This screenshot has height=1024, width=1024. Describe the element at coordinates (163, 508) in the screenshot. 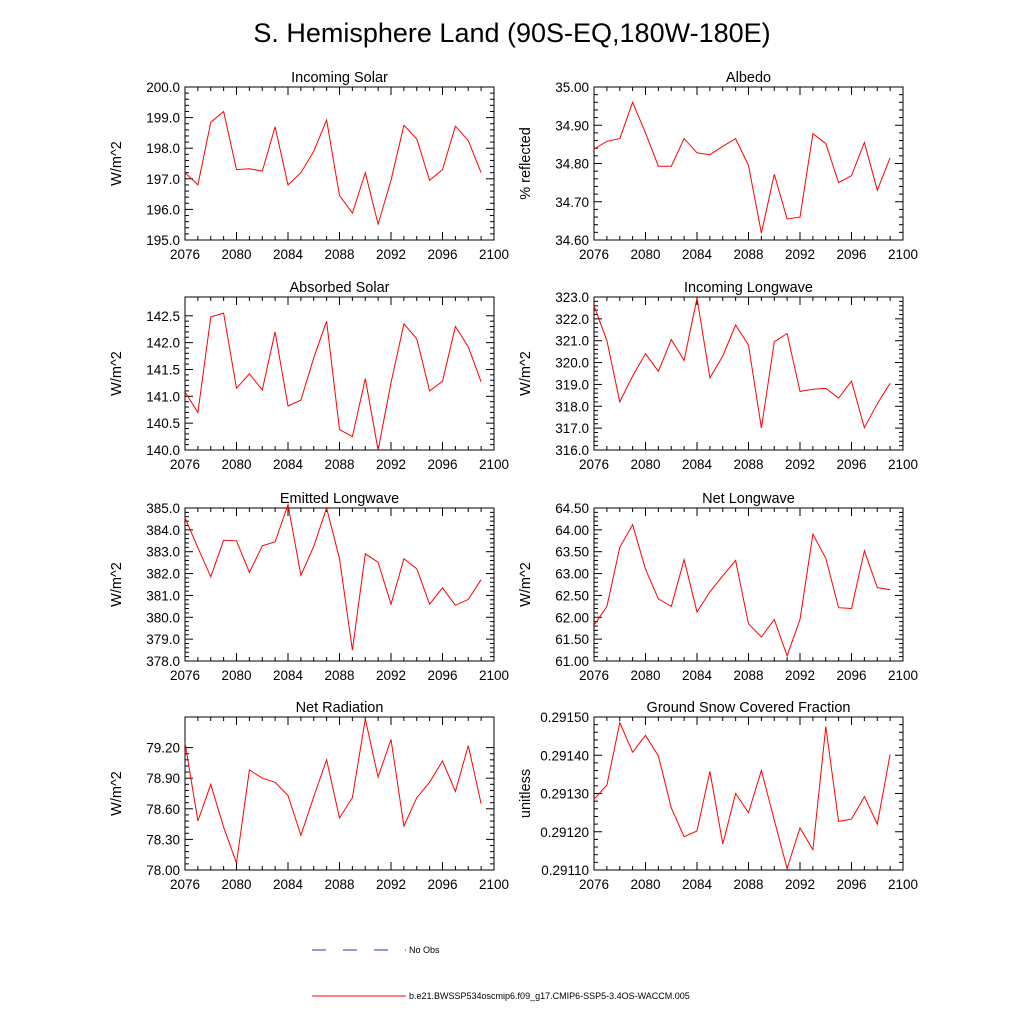

I see `y-tick-label: 385.0` at that location.